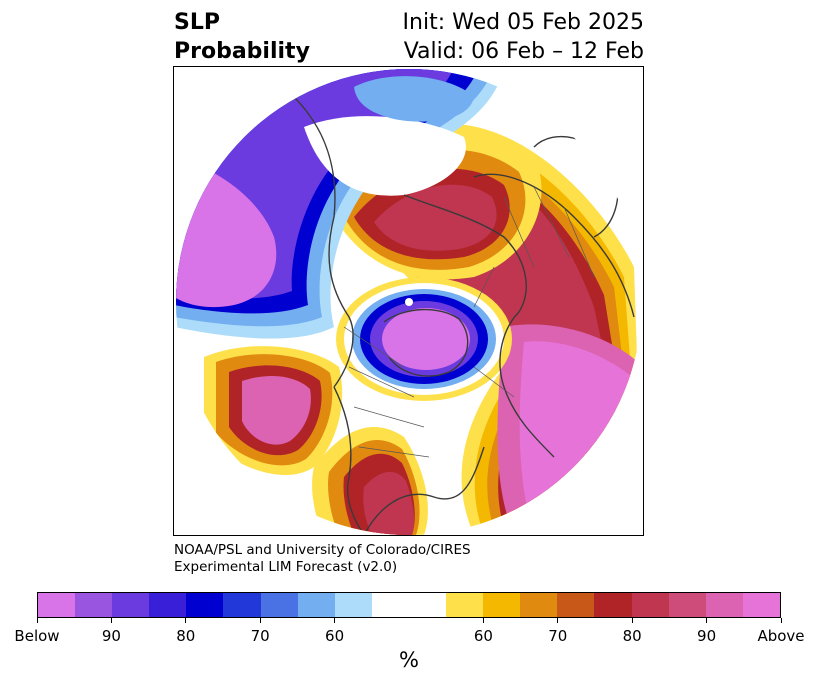  I want to click on variable-type: Probability, so click(242, 51).